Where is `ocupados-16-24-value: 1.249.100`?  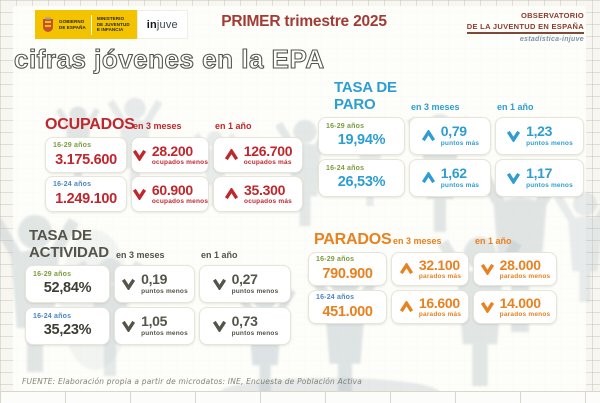
ocupados-16-24-value: 1.249.100 is located at coordinates (86, 198).